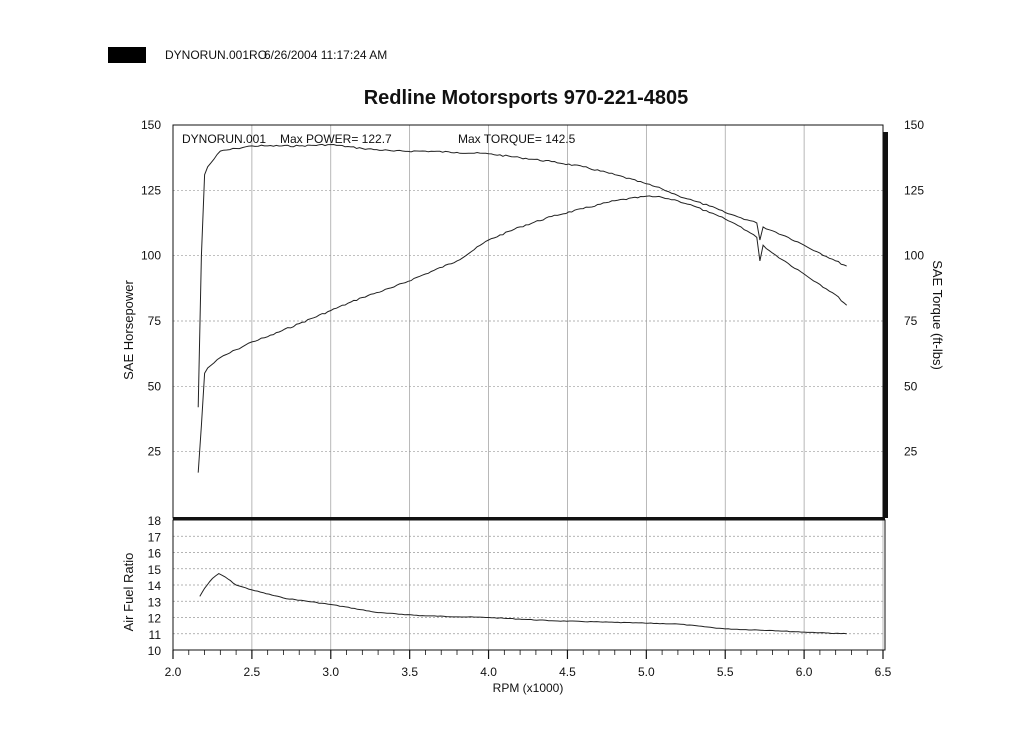 The image size is (1024, 745). What do you see at coordinates (155, 386) in the screenshot?
I see `left-y-tick-label: 50` at bounding box center [155, 386].